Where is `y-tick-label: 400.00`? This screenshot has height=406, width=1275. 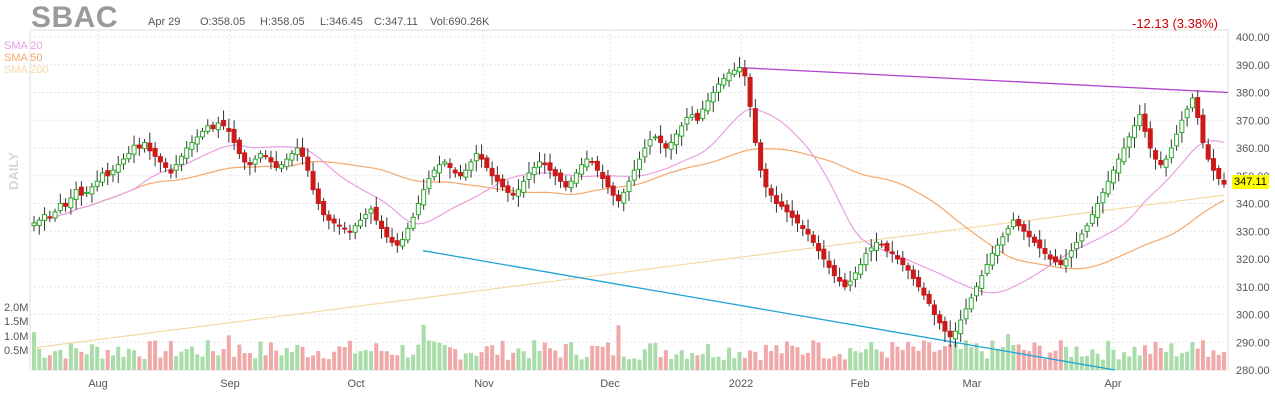
y-tick-label: 400.00 is located at coordinates (1253, 38).